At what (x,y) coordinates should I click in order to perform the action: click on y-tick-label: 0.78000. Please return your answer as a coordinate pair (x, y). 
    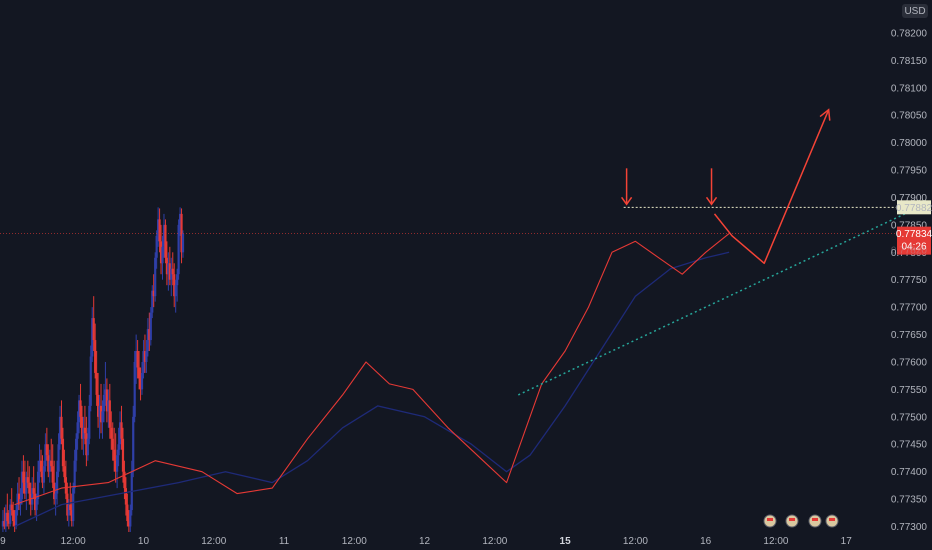
    Looking at the image, I should click on (909, 143).